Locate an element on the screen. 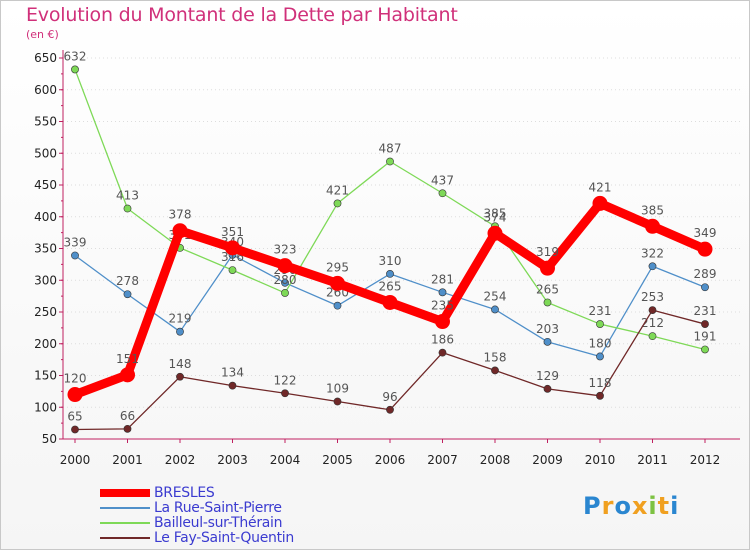 The image size is (750, 550). data-label: 280 is located at coordinates (285, 280).